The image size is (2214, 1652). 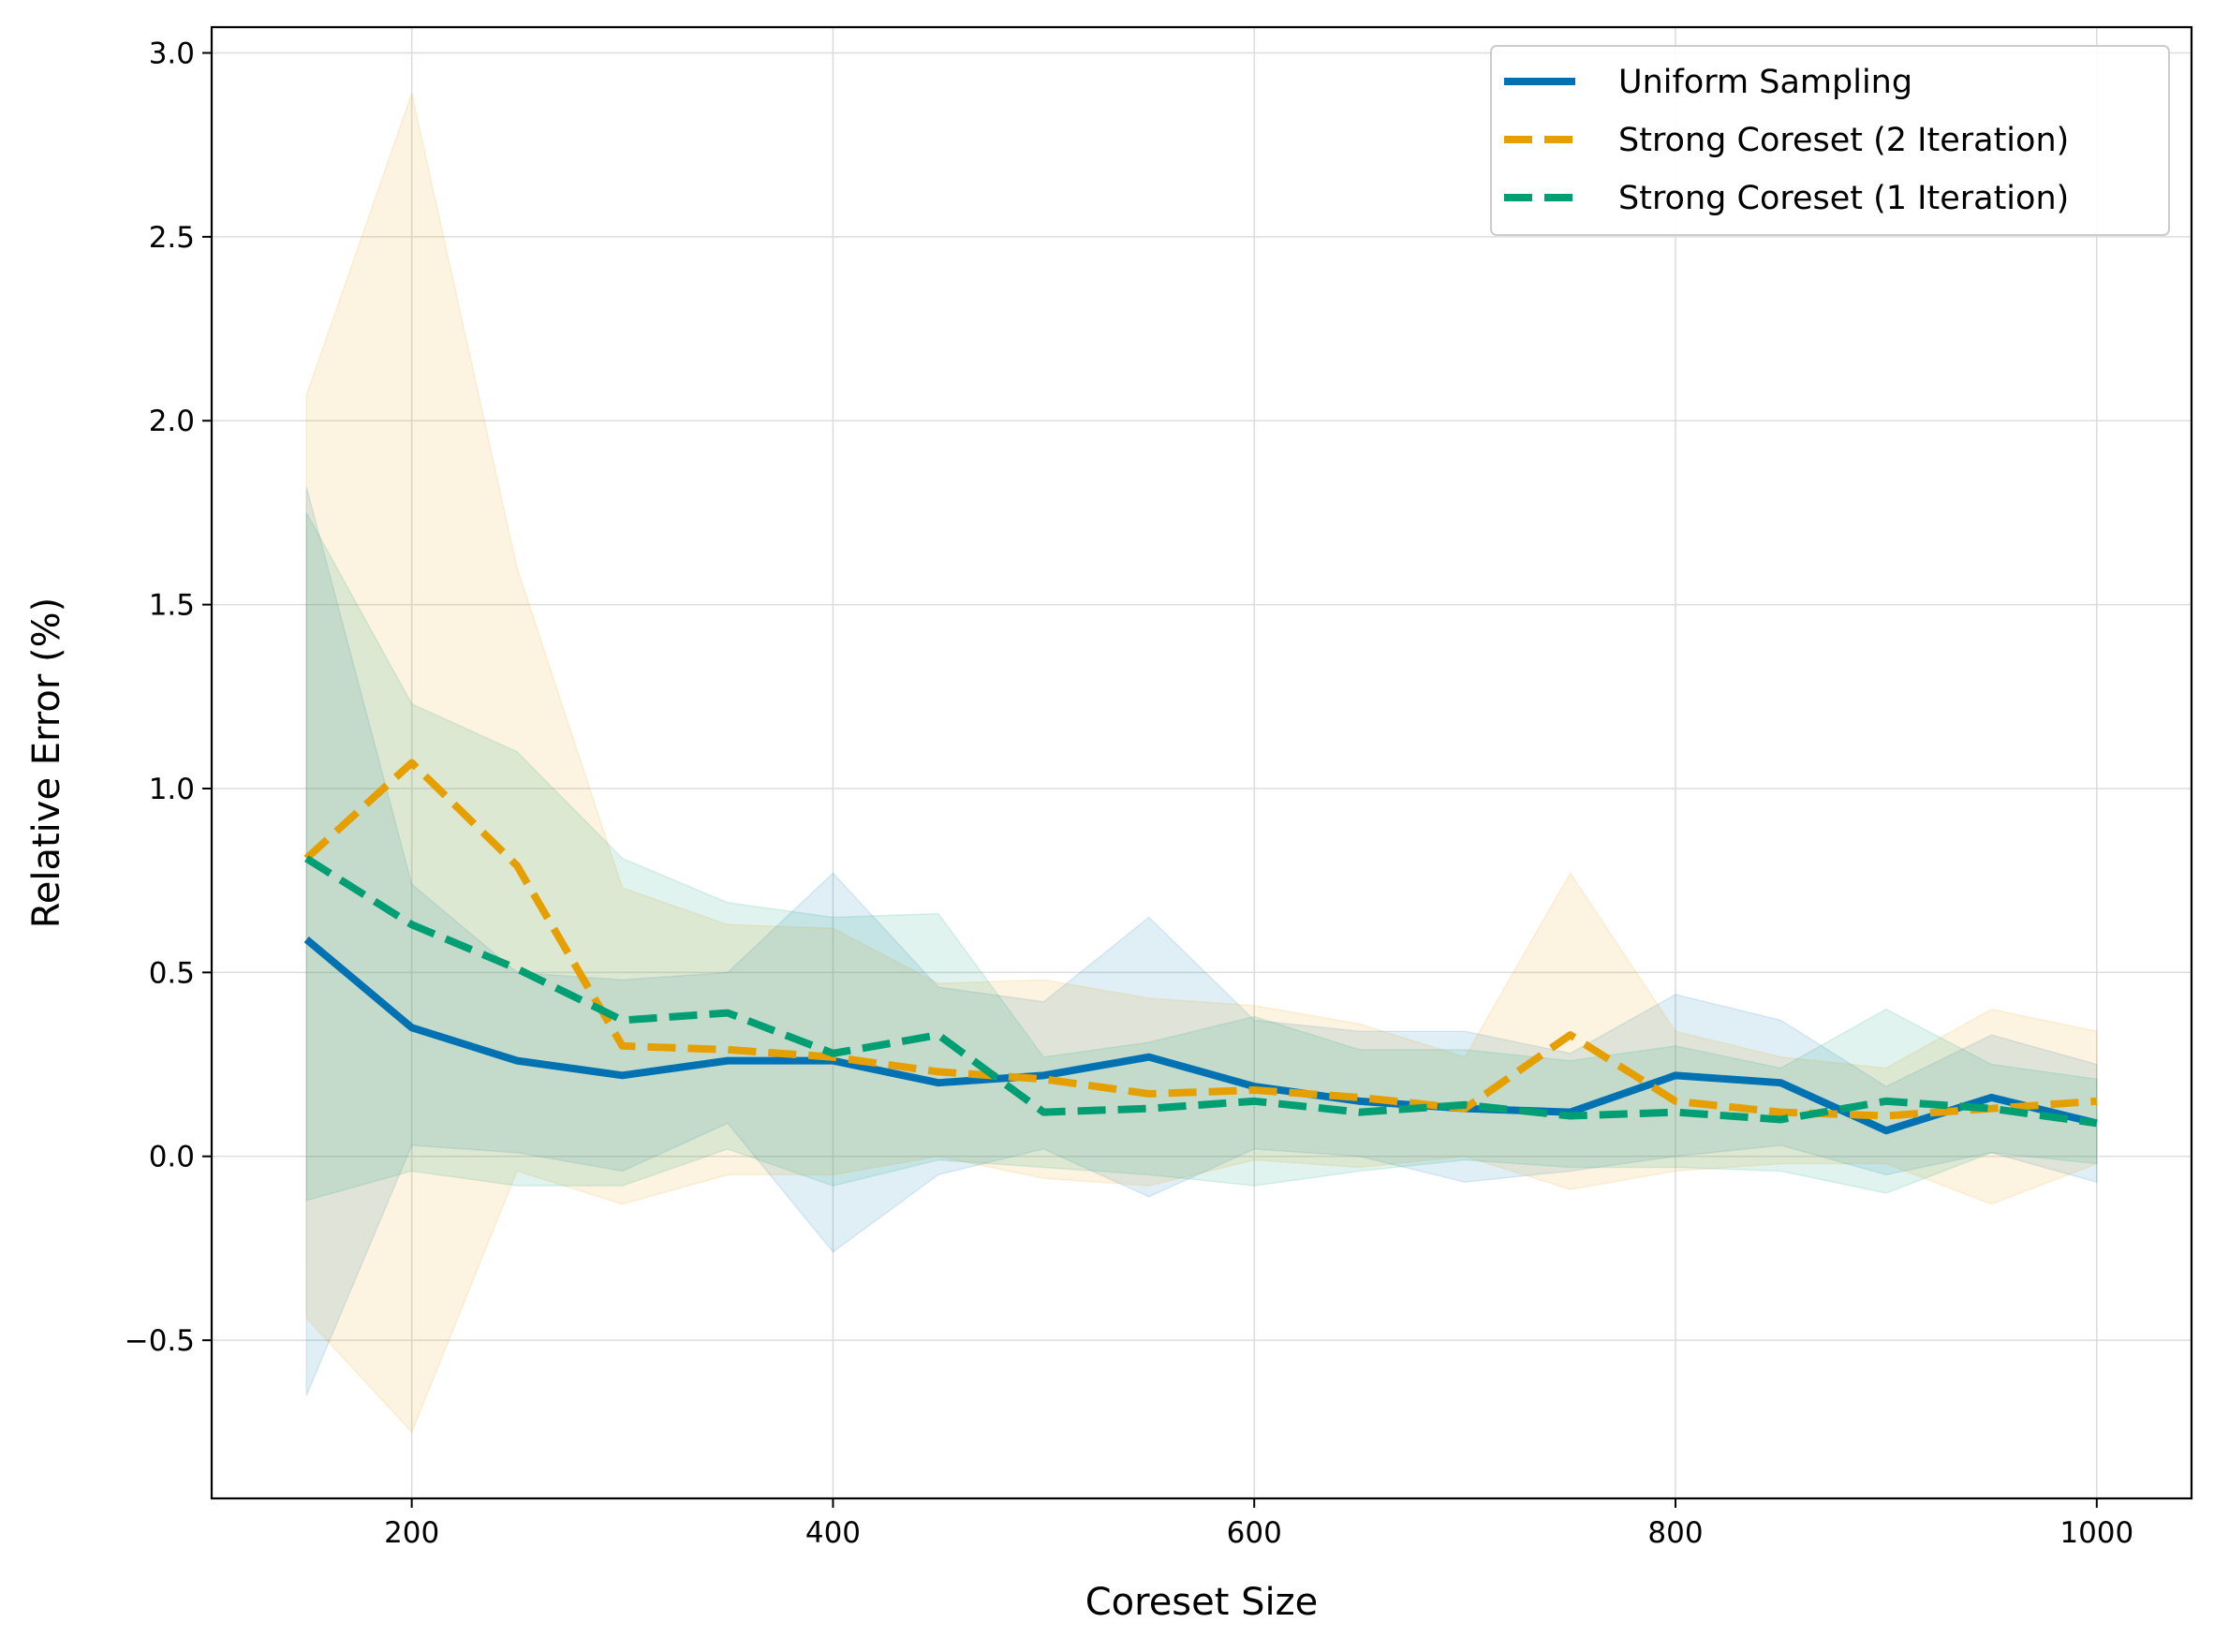 I want to click on line-uniform-sampling, so click(x=1200, y=1035).